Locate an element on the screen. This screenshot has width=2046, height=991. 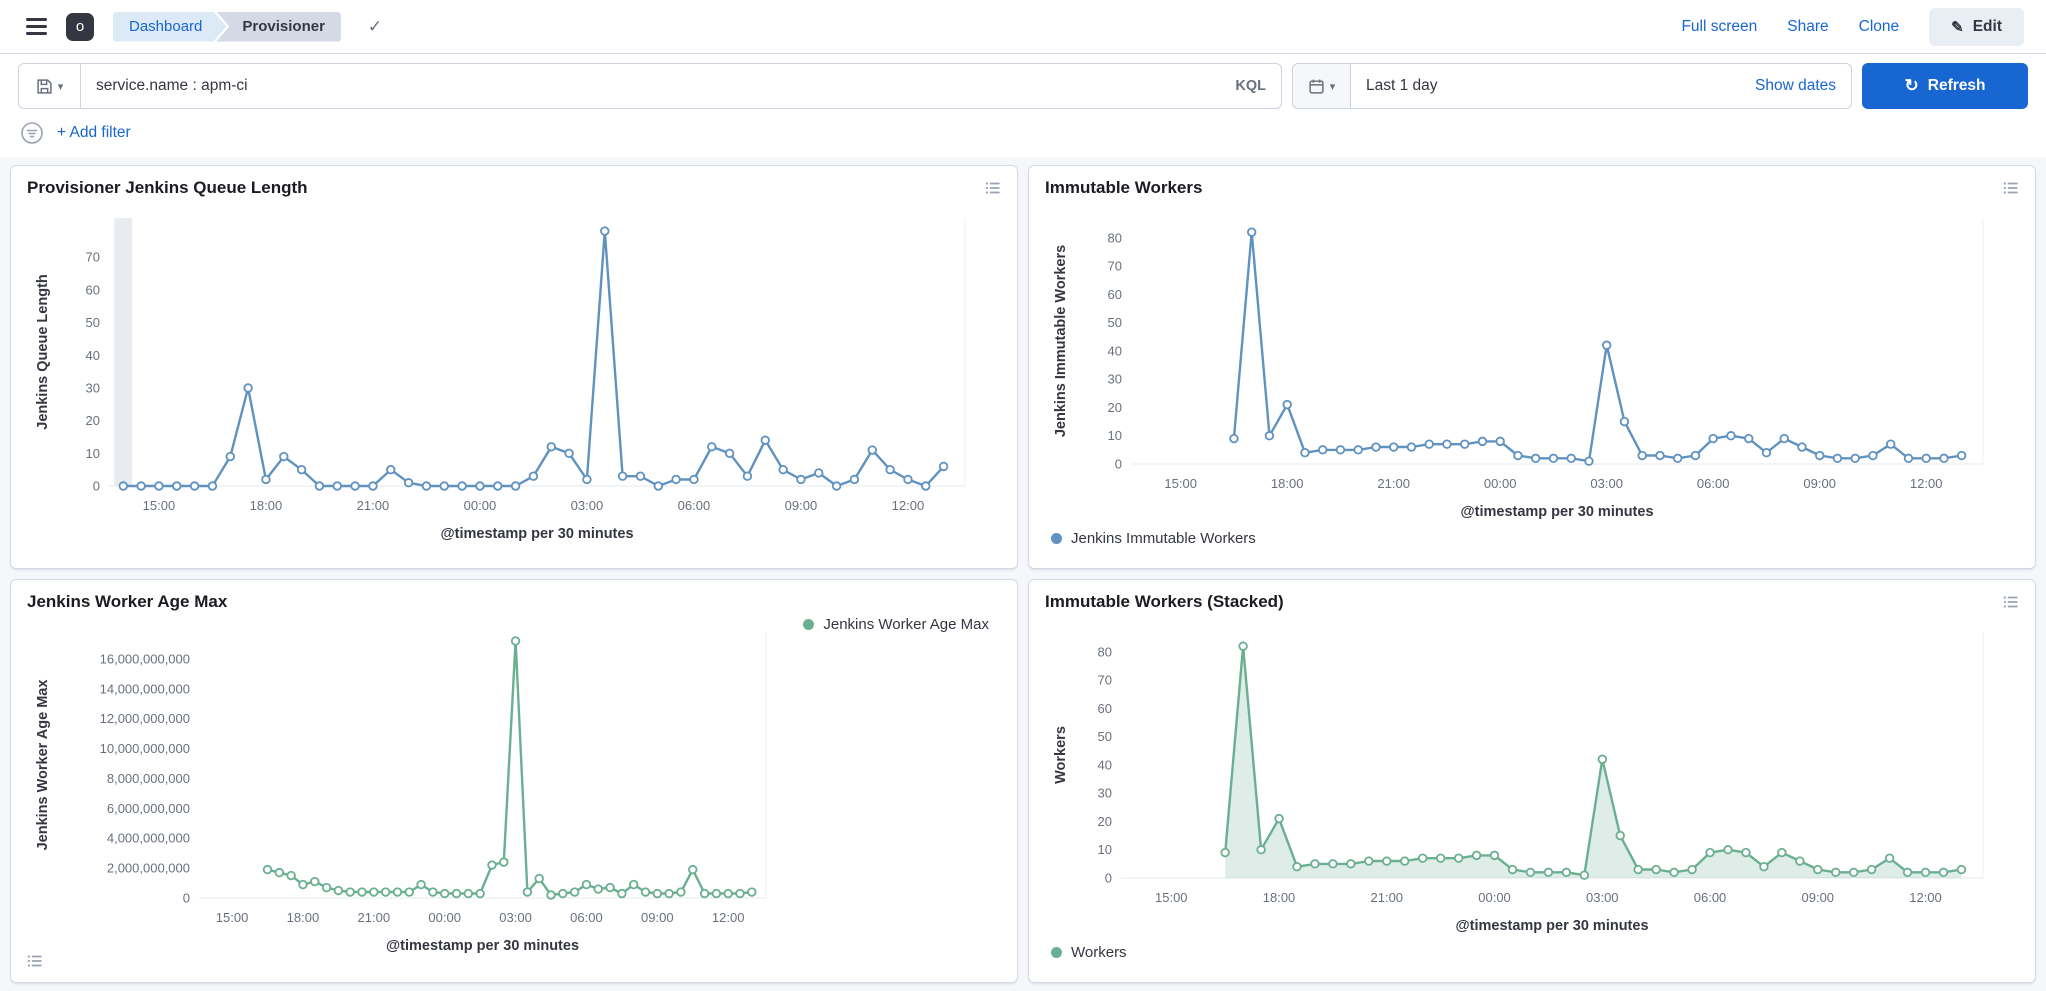
chart-legend: Jenkins Worker Age Max is located at coordinates (896, 624).